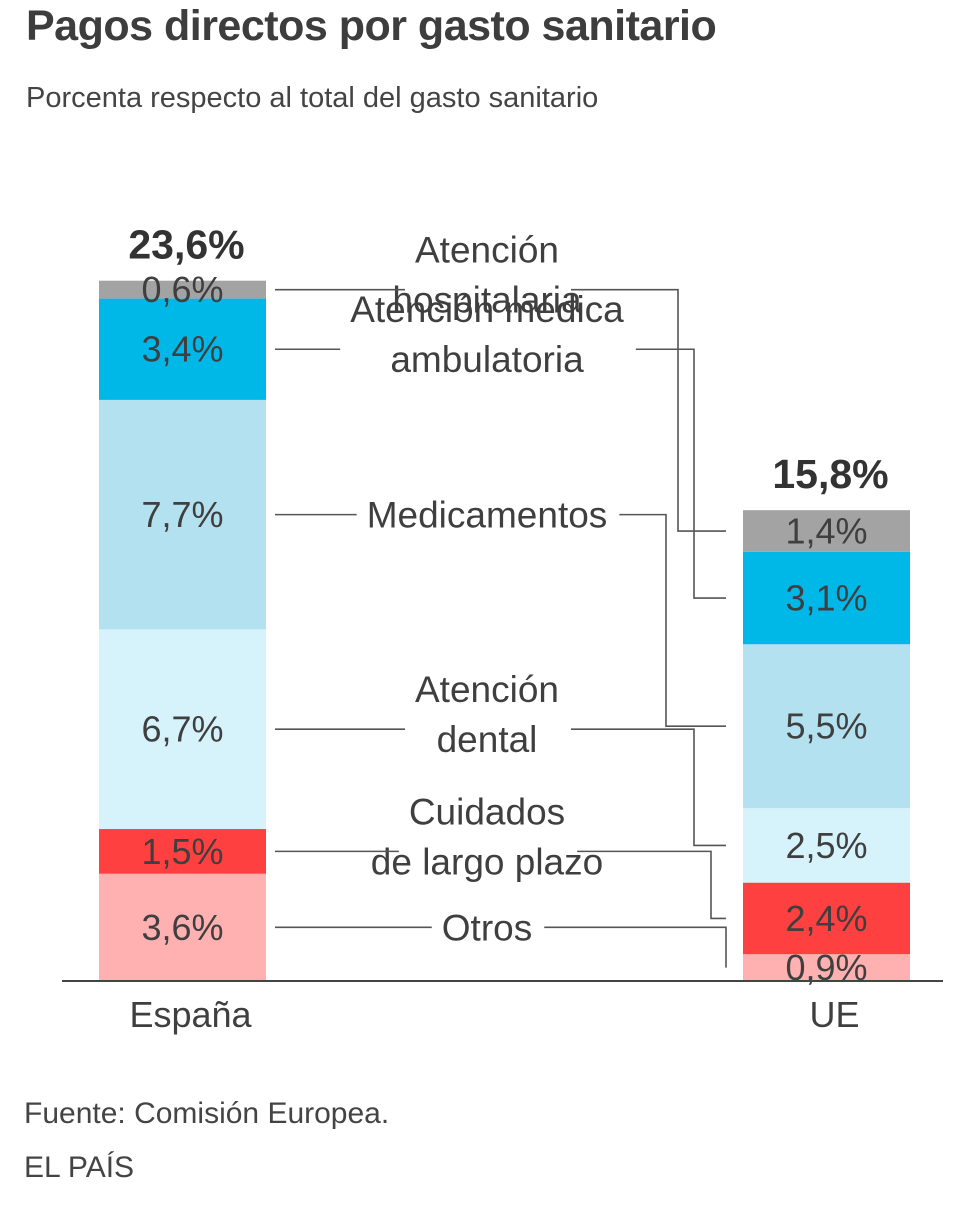 The image size is (980, 1213). I want to click on value-label-ue-atencion-dental: 2,5%, so click(826, 845).